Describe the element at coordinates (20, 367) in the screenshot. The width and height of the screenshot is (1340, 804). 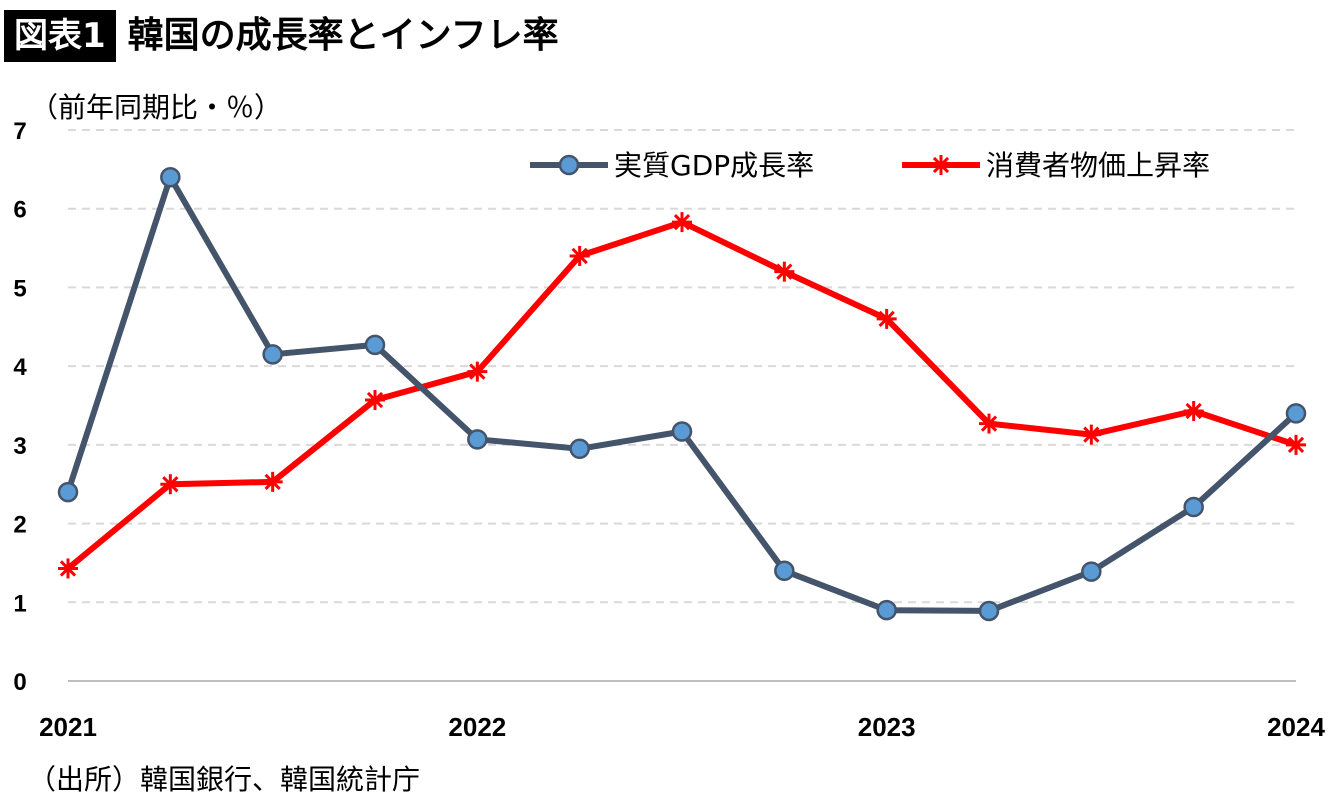
I see `y-tick-label: 4` at that location.